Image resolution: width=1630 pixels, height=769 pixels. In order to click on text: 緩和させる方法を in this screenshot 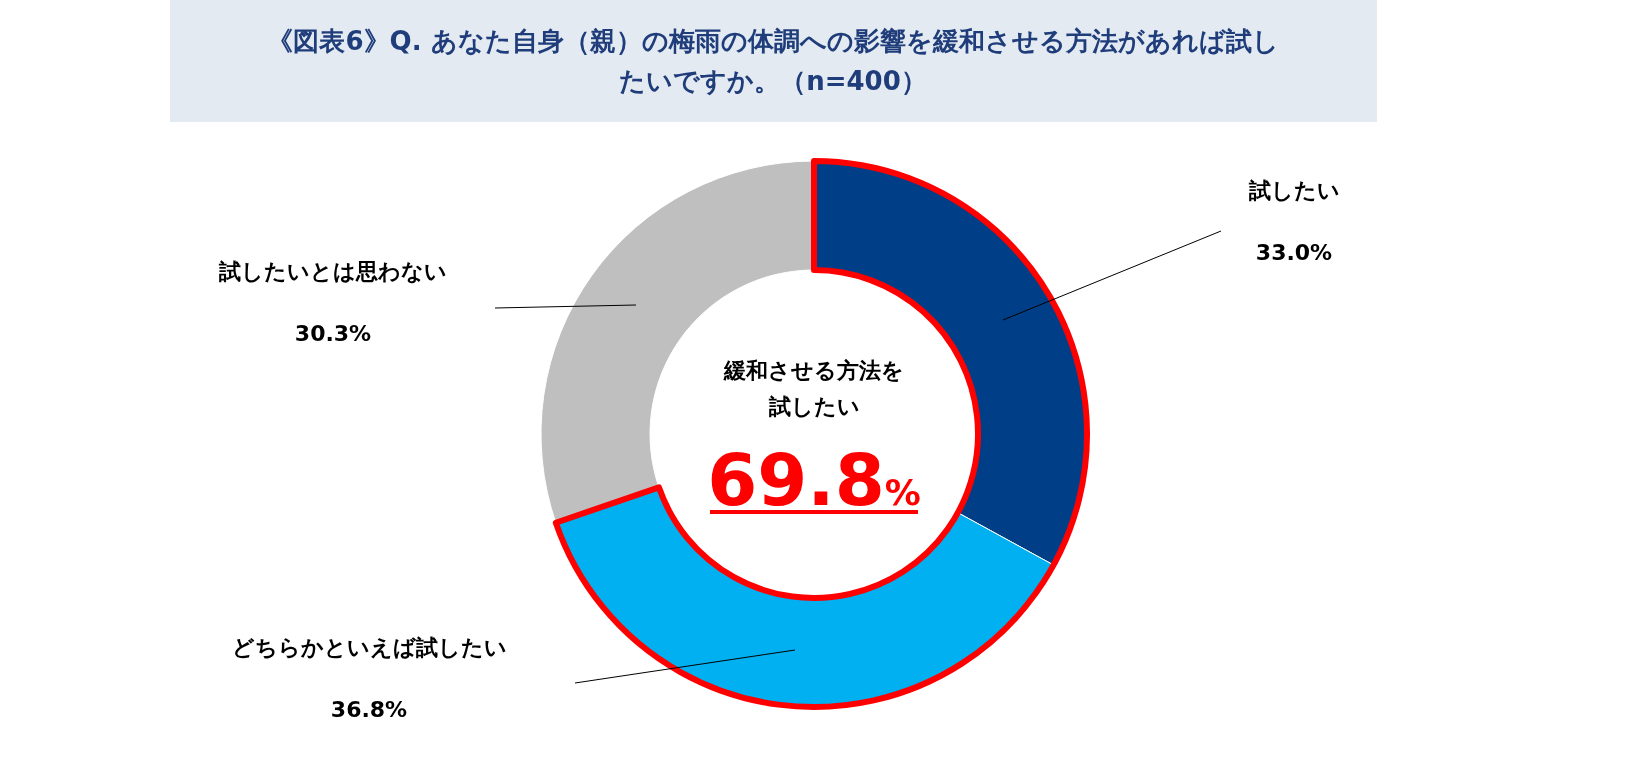, I will do `click(813, 370)`.